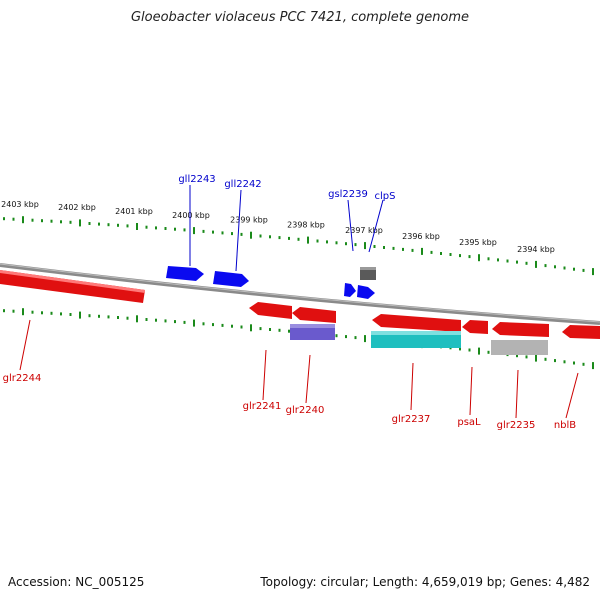 This screenshot has width=600, height=600. Describe the element at coordinates (416, 339) in the screenshot. I see `feature-block-cyan` at that location.